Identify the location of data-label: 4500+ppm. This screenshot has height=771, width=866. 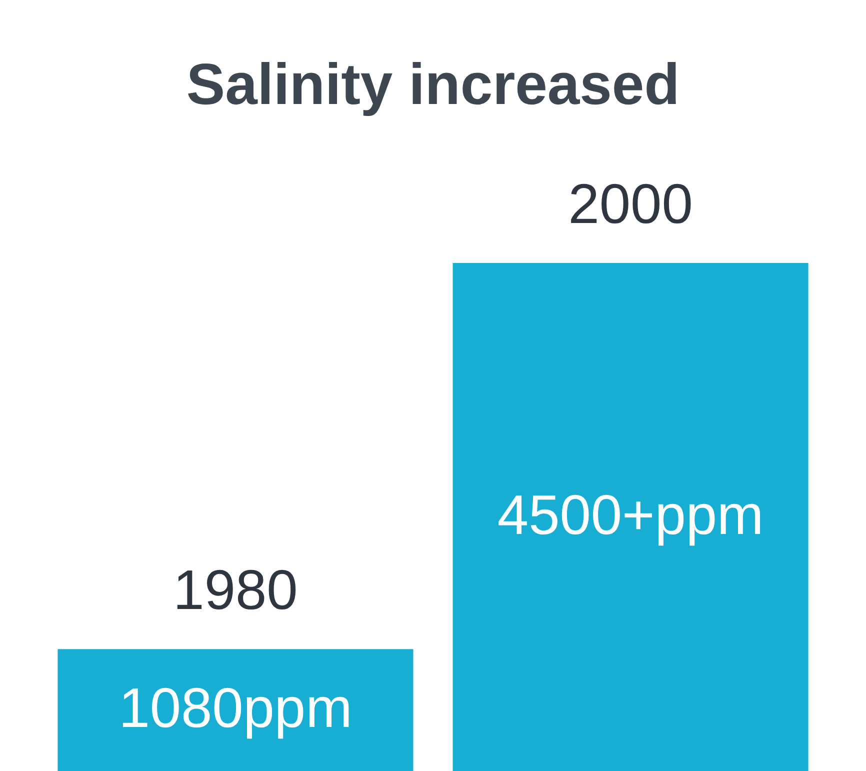
(630, 514).